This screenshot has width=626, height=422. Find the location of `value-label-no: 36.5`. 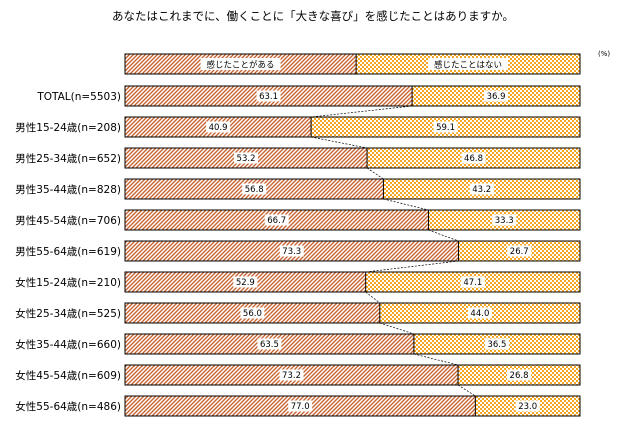

value-label-no: 36.5 is located at coordinates (496, 345).